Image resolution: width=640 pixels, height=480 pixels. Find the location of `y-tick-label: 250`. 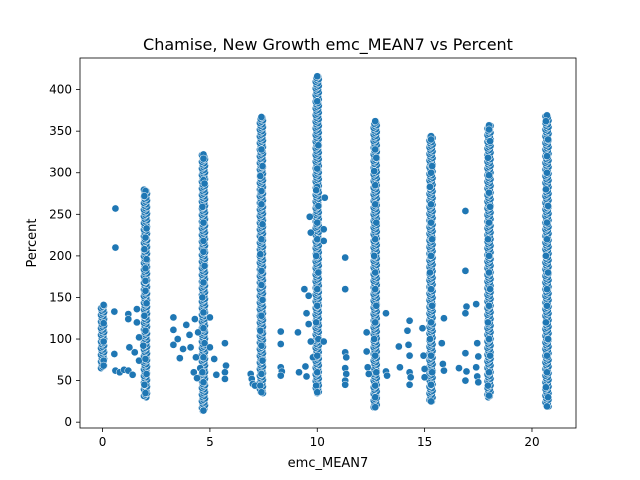

y-tick-label: 250 is located at coordinates (60, 214).